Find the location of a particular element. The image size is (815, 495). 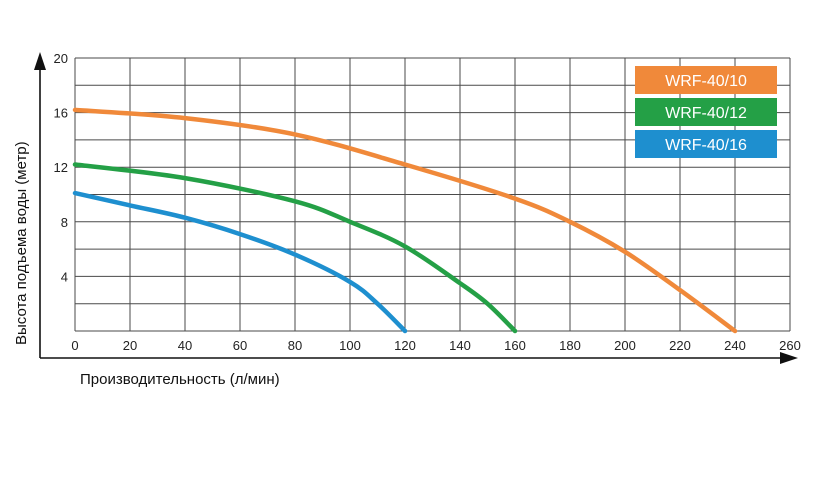

legend-label-wrf-40-16: WRF-40/16 is located at coordinates (706, 145).